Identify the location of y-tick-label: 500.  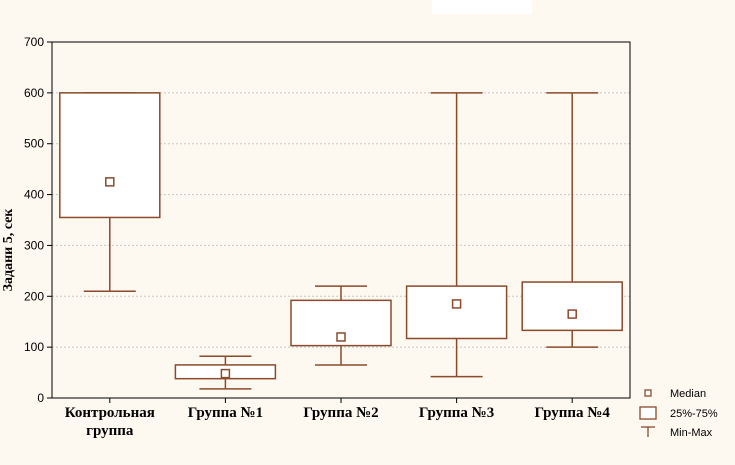
(34, 144).